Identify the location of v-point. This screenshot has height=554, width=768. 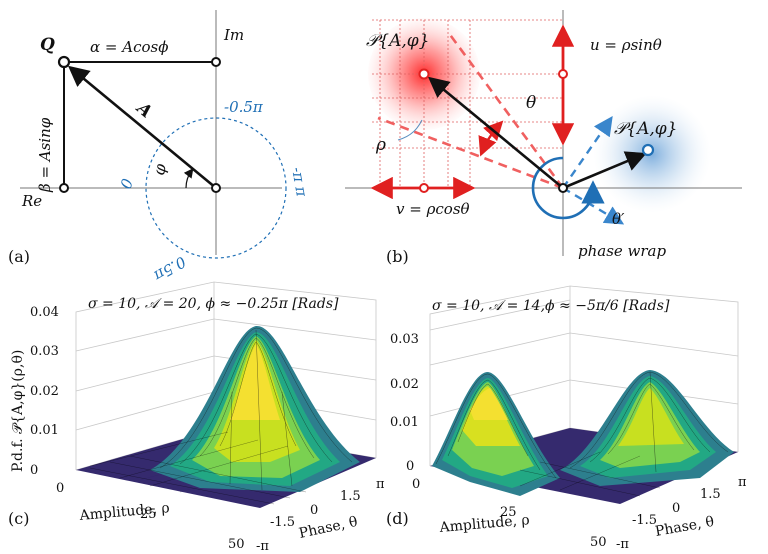
(424, 188).